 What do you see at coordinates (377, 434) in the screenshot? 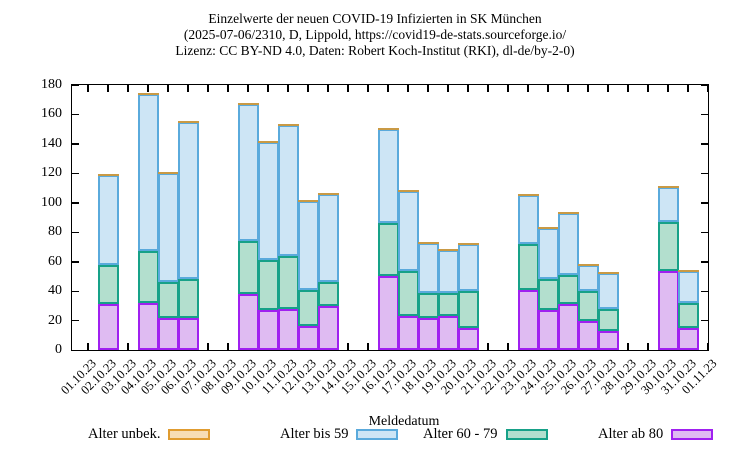
I see `legend-swatch-bis59` at bounding box center [377, 434].